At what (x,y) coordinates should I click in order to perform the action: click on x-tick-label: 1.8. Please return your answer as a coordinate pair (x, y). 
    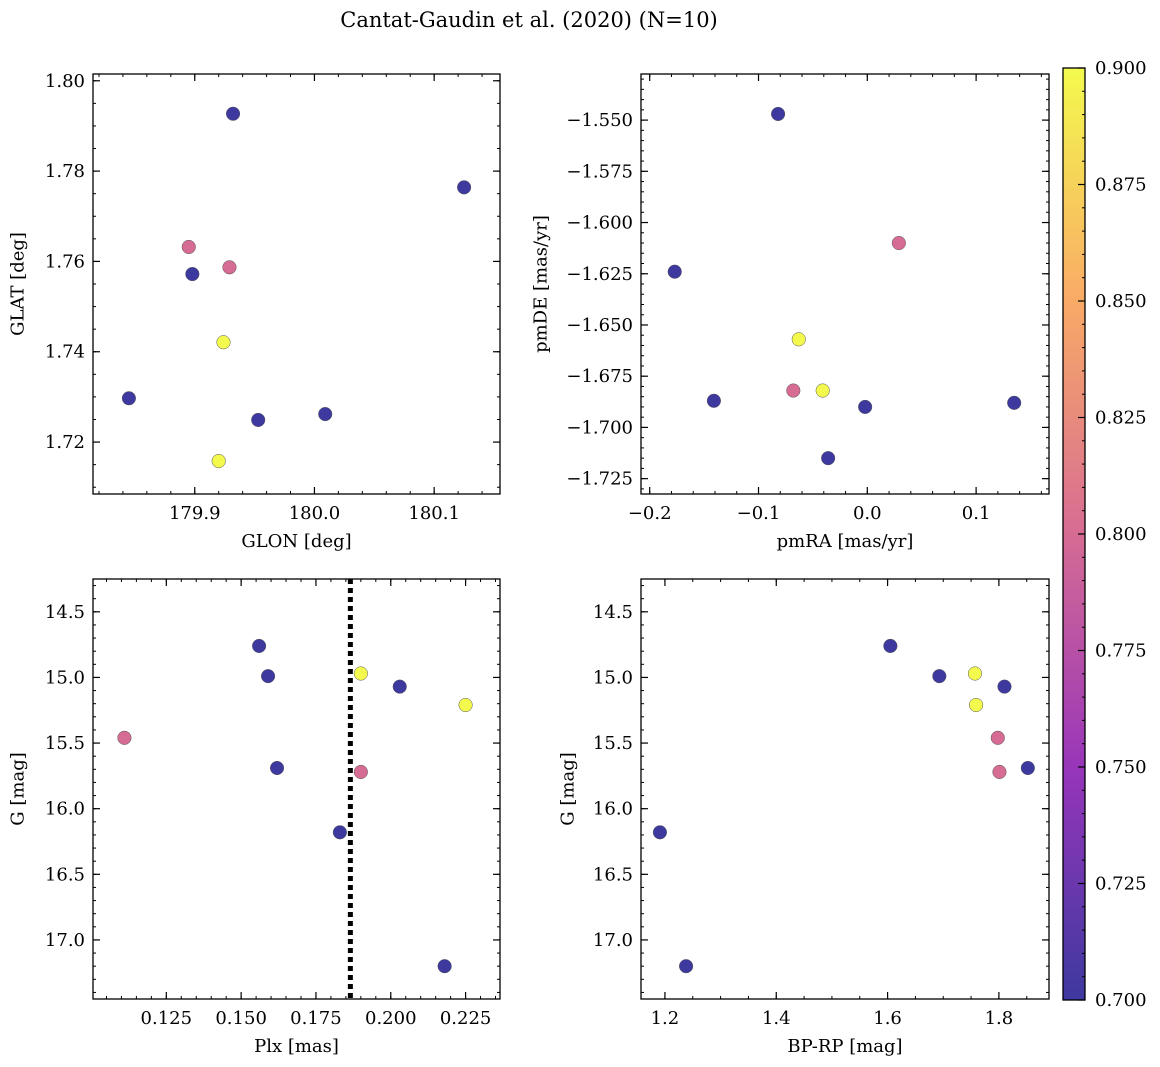
    Looking at the image, I should click on (999, 1018).